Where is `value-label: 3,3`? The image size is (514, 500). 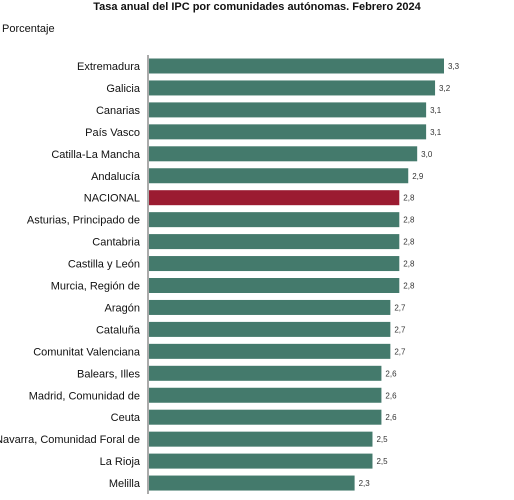
value-label: 3,3 is located at coordinates (454, 66).